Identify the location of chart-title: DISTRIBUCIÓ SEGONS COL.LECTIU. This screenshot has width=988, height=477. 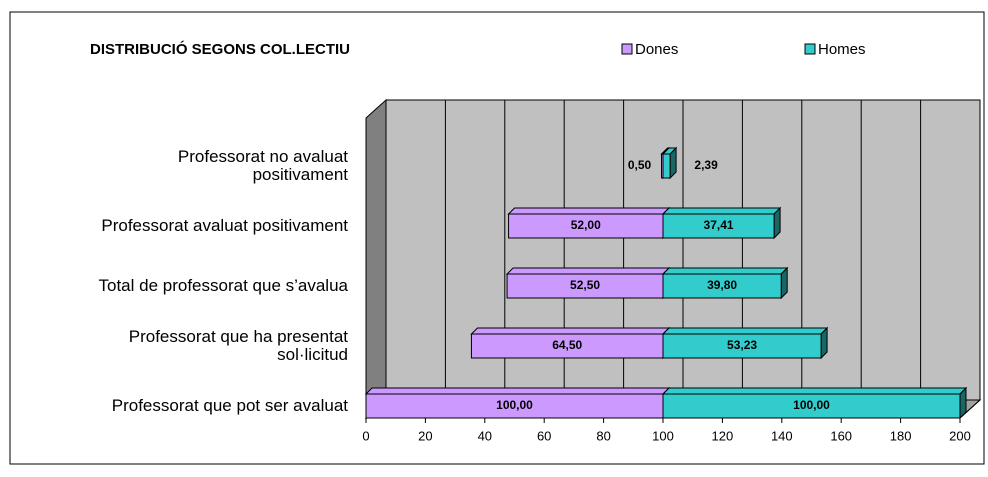
(220, 49).